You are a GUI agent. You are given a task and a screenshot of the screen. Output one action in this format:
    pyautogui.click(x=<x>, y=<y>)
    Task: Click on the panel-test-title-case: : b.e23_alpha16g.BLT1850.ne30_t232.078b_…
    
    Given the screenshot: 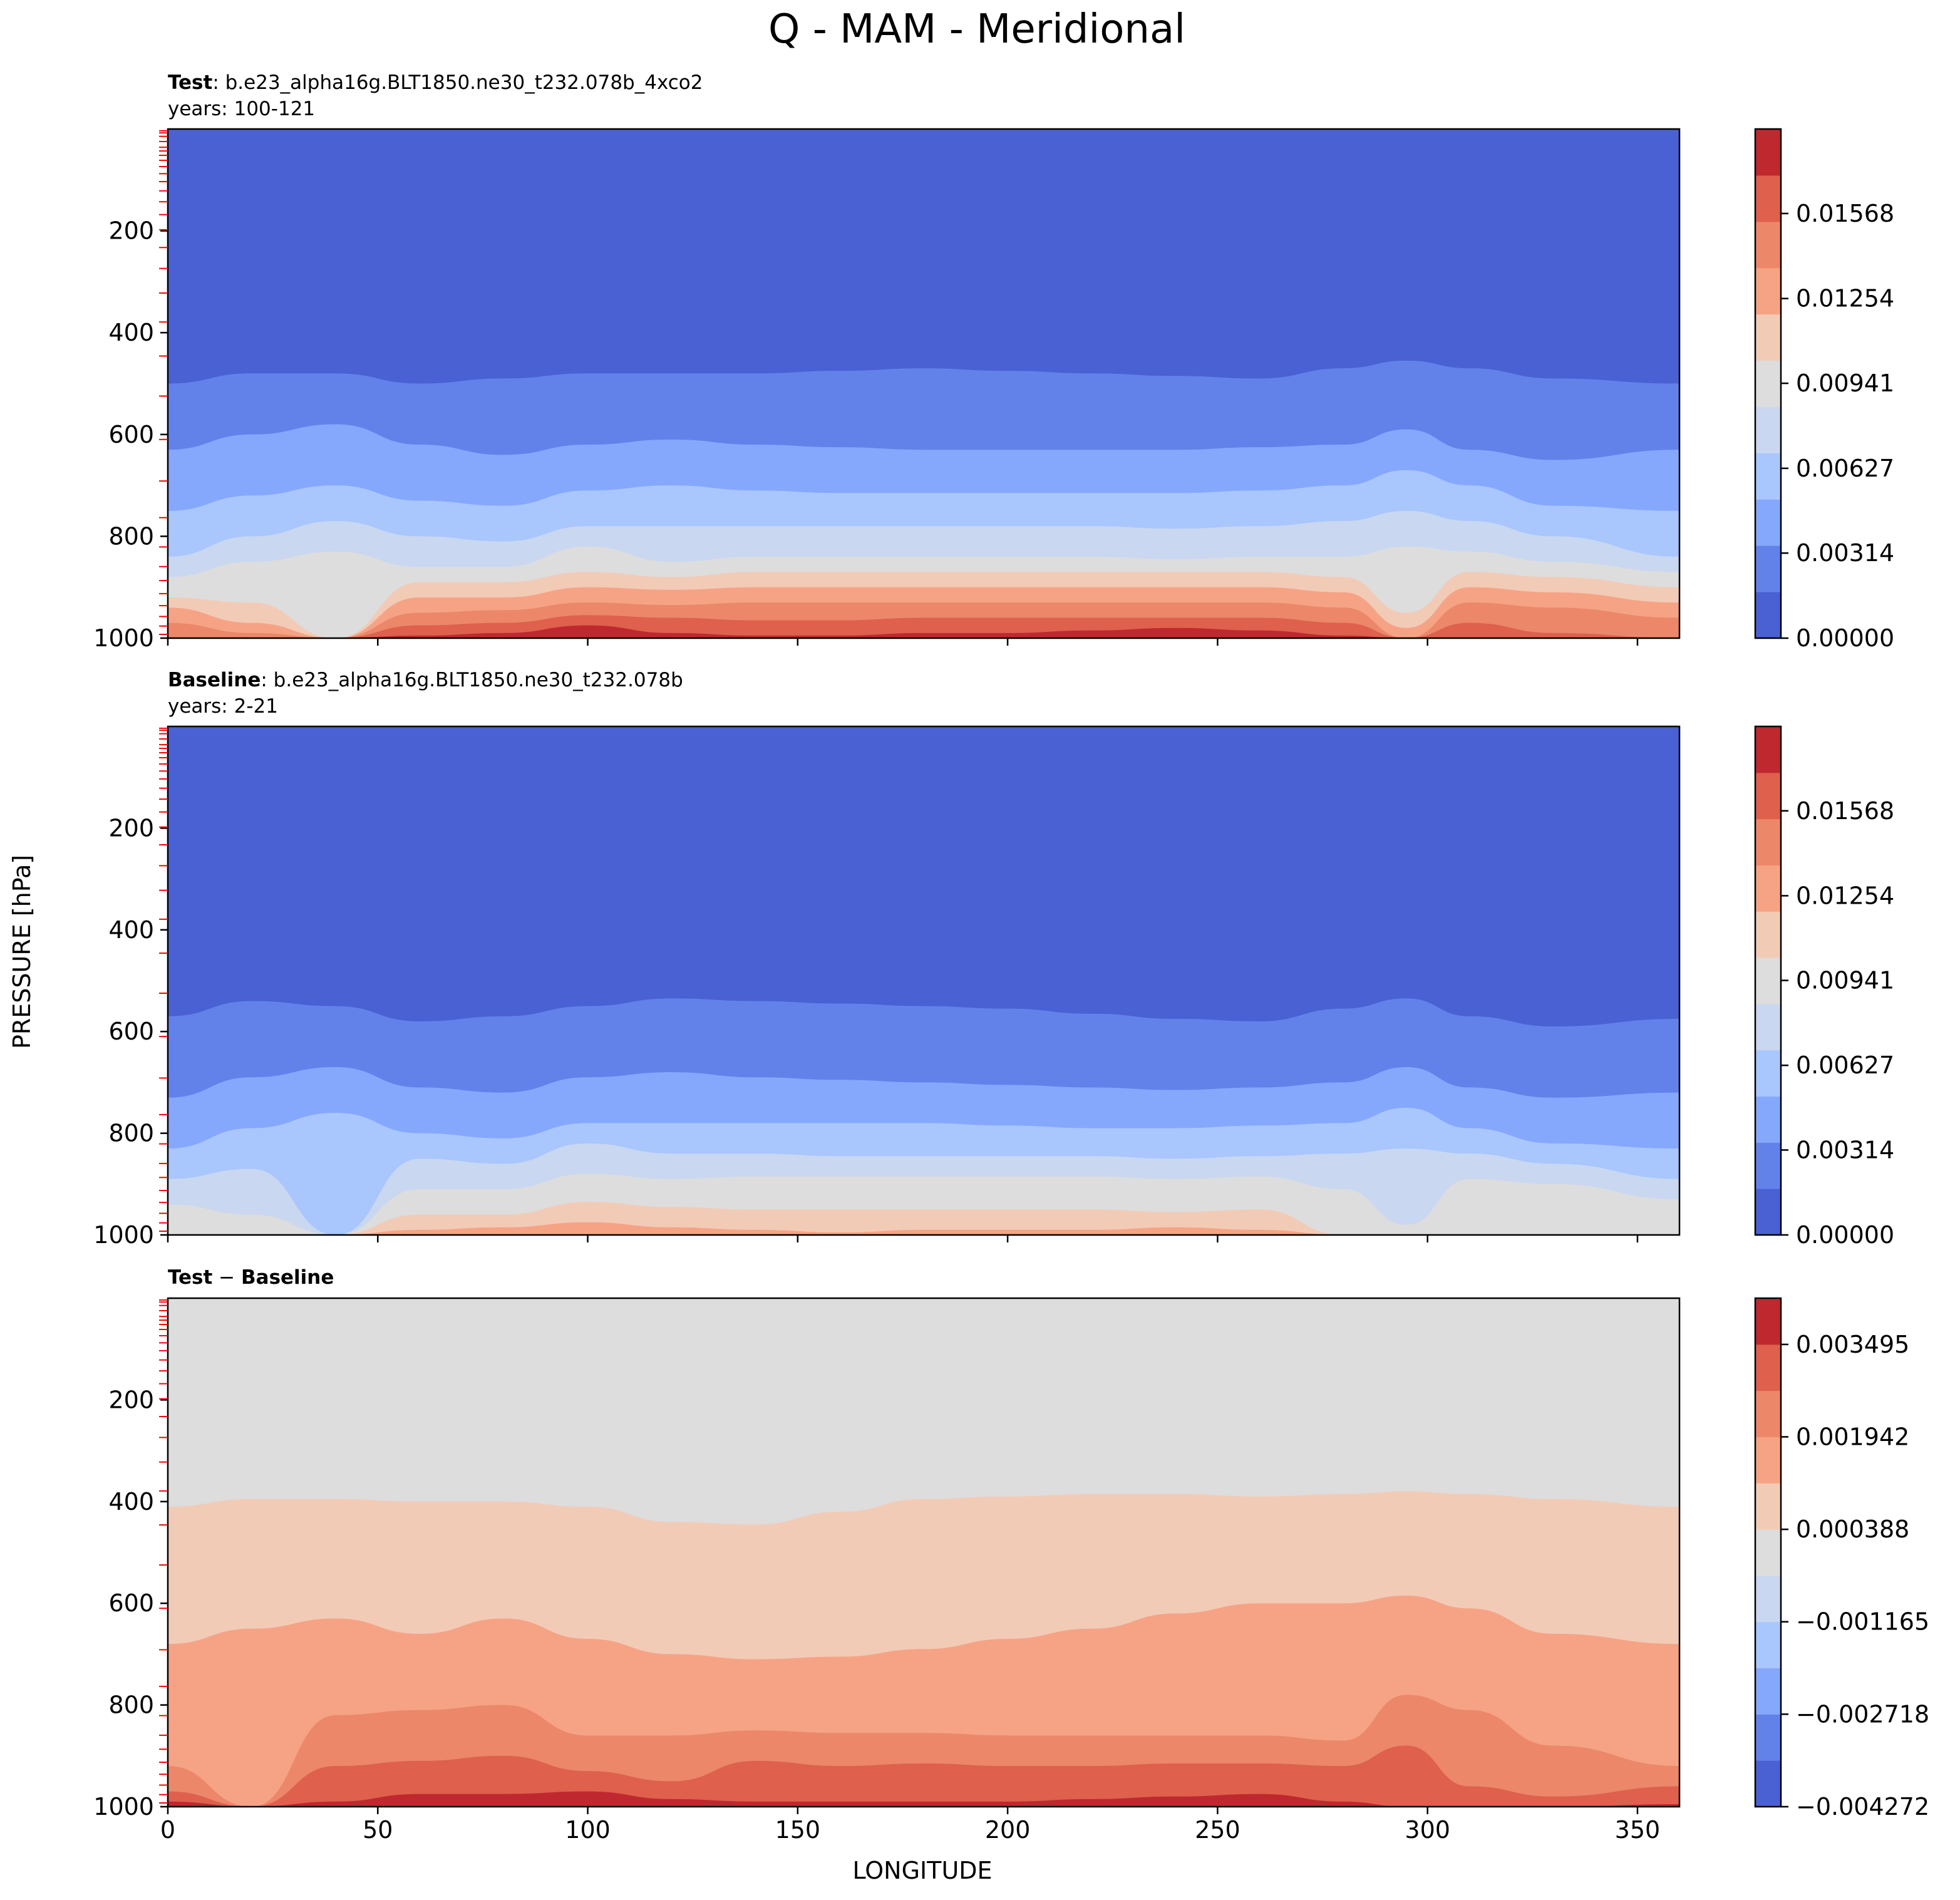 What is the action you would take?
    pyautogui.click(x=457, y=82)
    